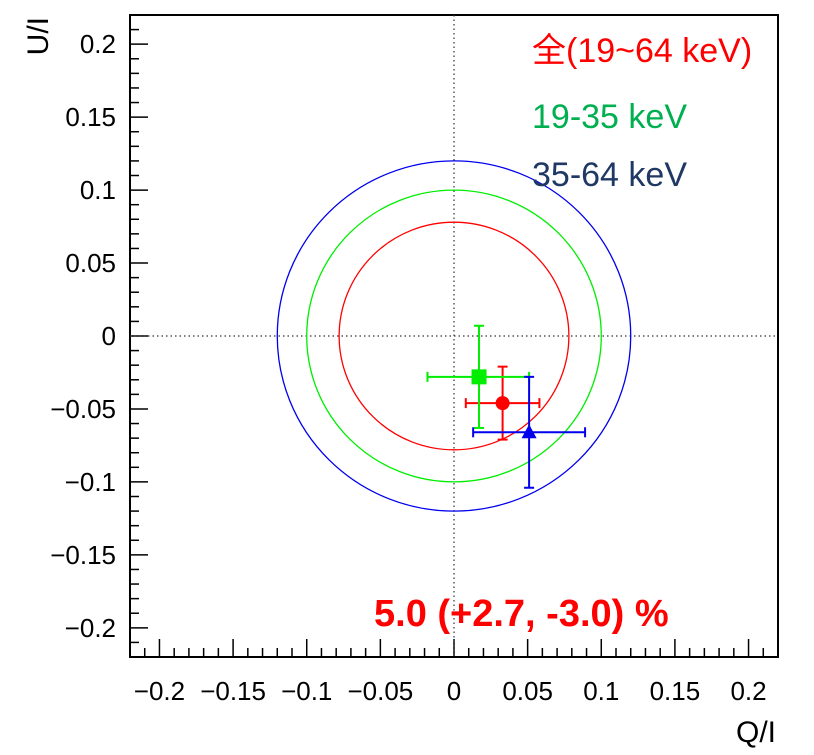  I want to click on data-points, so click(506, 406).